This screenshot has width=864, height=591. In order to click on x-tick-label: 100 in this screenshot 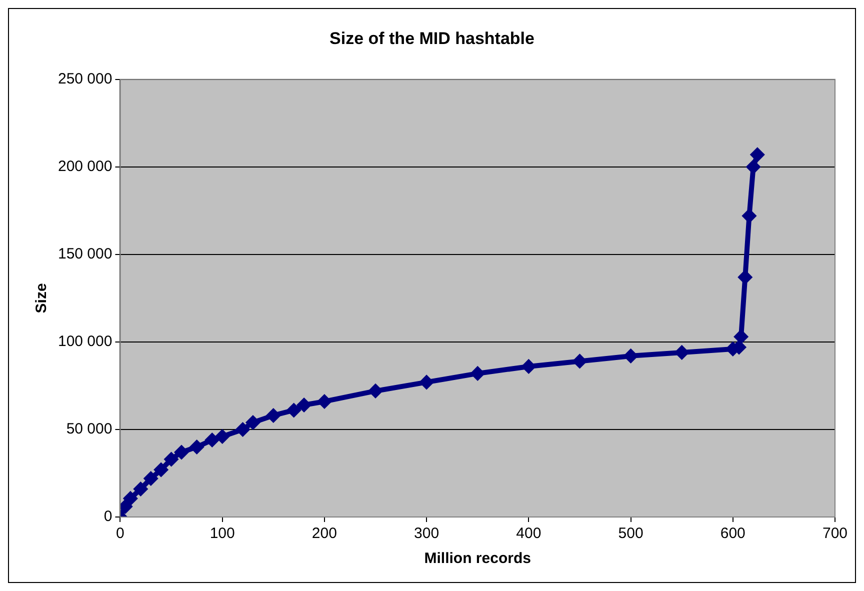, I will do `click(222, 533)`.